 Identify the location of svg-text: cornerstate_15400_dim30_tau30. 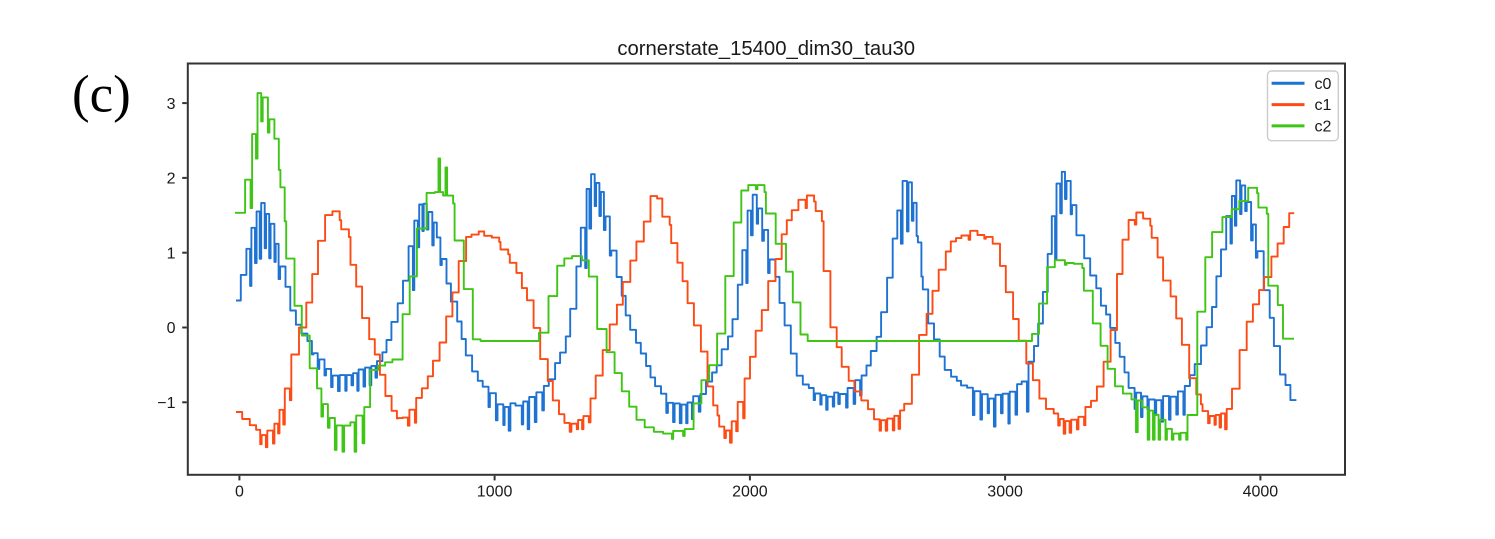
(766, 49).